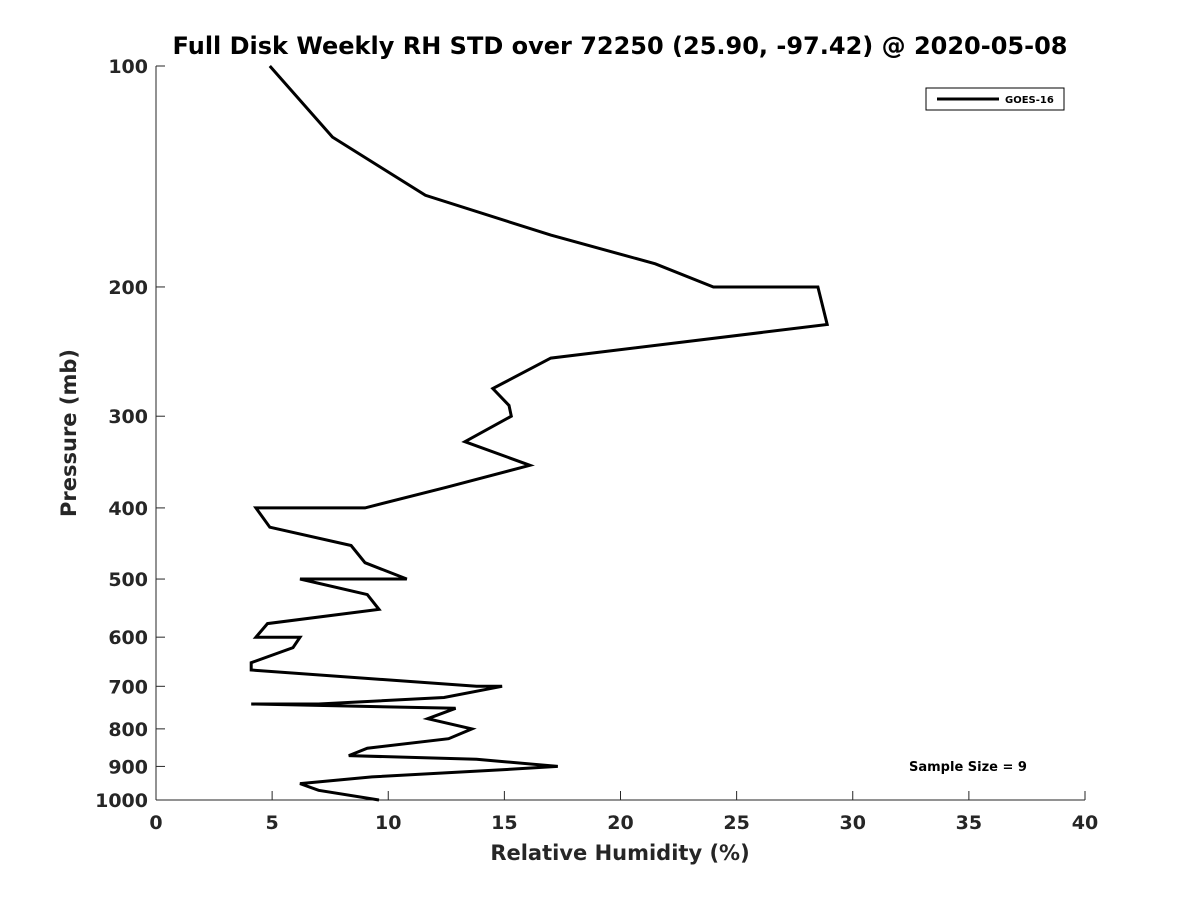 The height and width of the screenshot is (900, 1200). I want to click on y-tick-label: 600, so click(128, 638).